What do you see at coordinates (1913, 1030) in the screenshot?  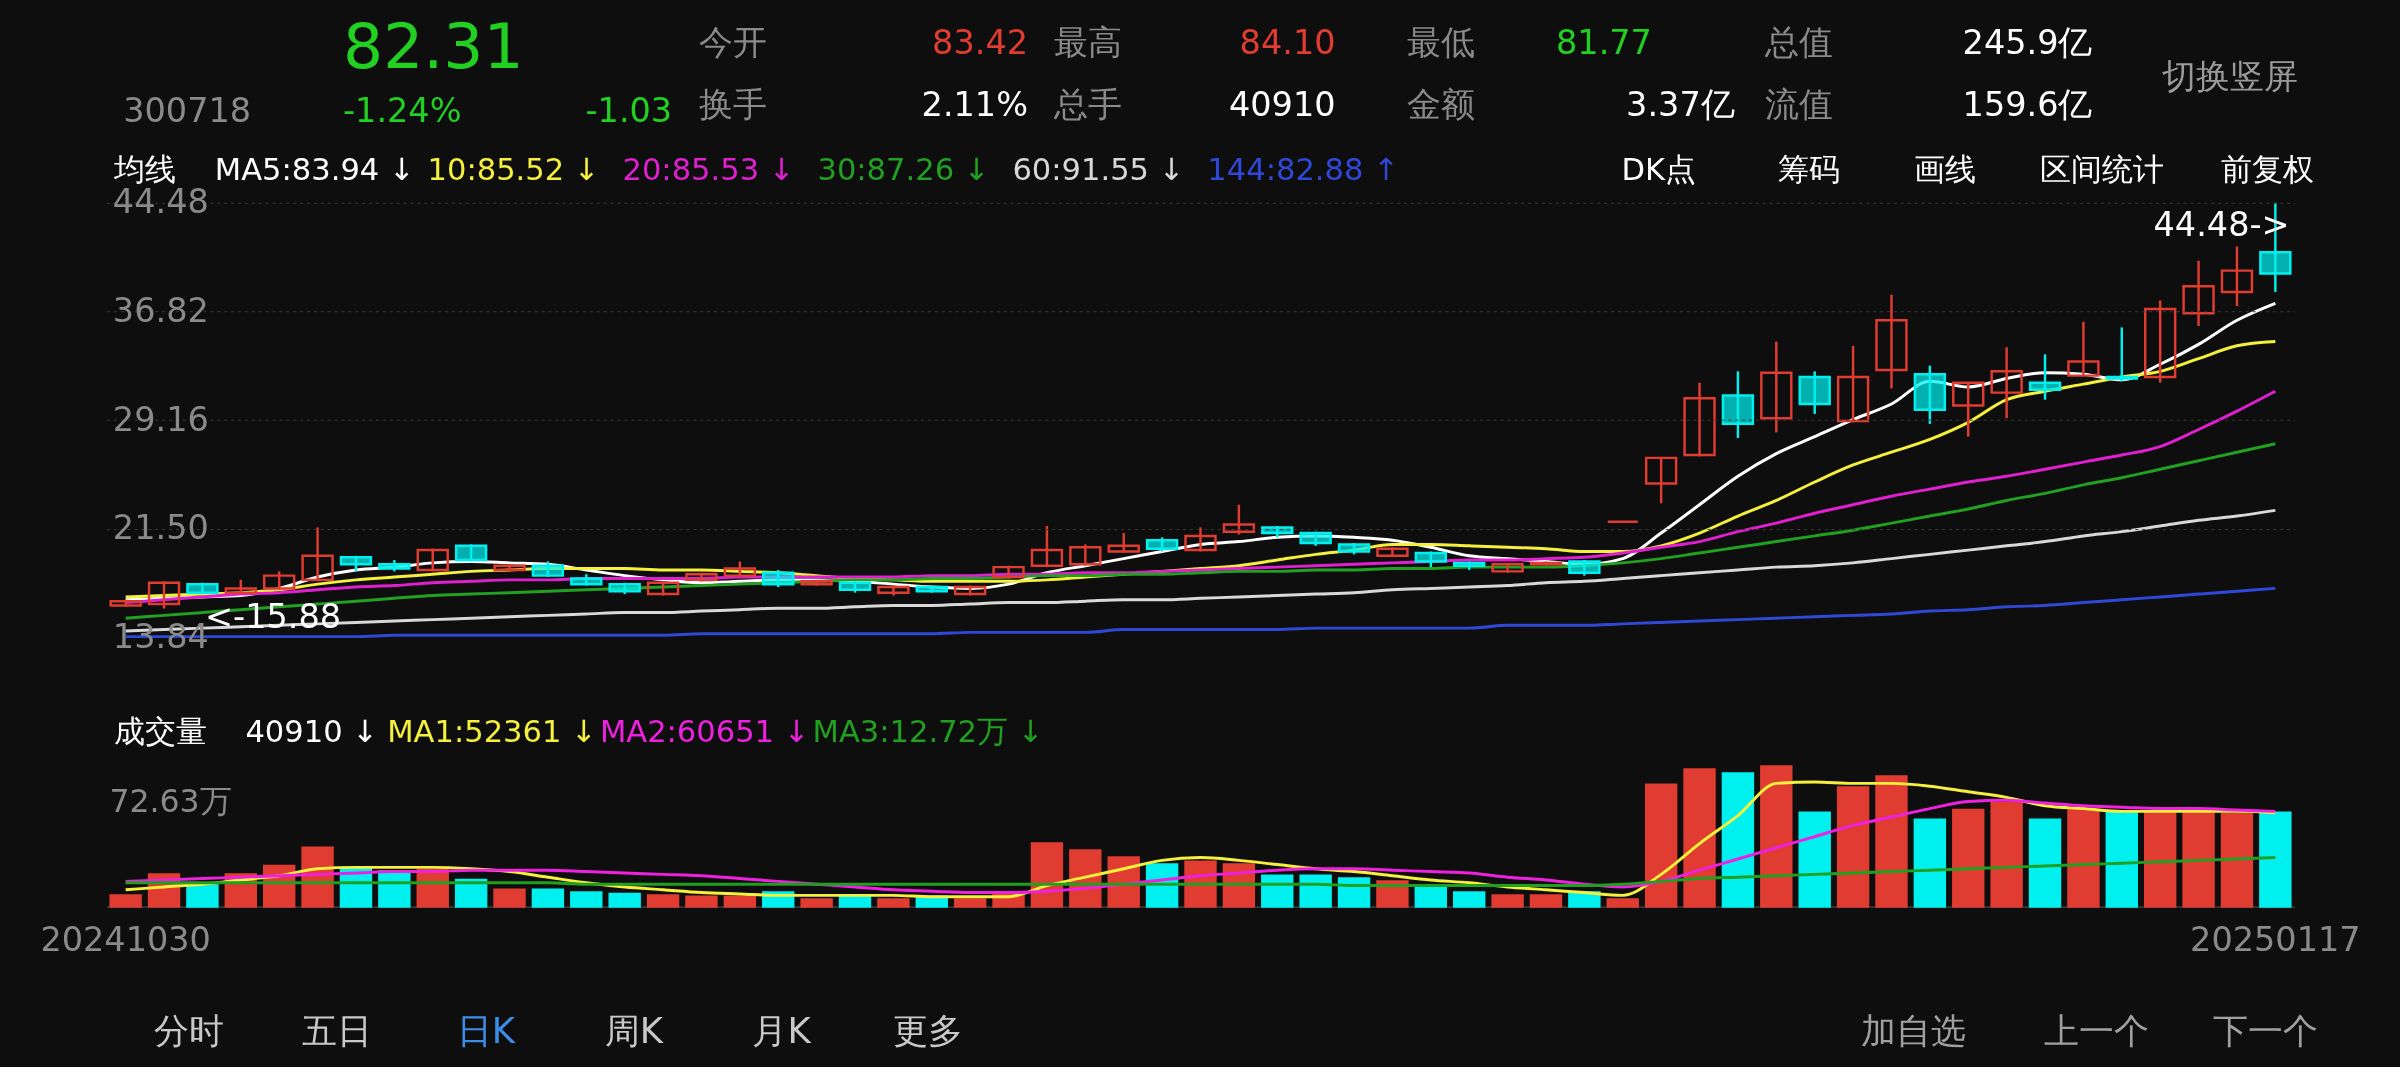 I see `text: 加自选` at bounding box center [1913, 1030].